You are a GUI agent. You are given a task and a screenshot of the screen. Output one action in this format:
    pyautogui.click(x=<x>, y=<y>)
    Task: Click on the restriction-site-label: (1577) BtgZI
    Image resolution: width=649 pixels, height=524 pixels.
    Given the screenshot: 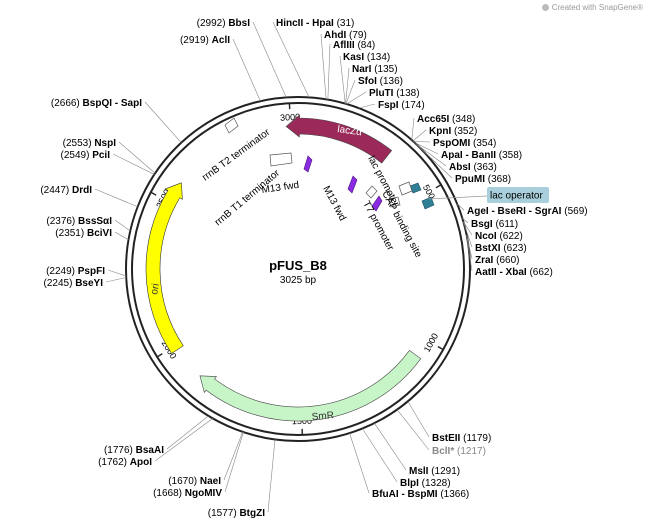 What is the action you would take?
    pyautogui.click(x=236, y=513)
    